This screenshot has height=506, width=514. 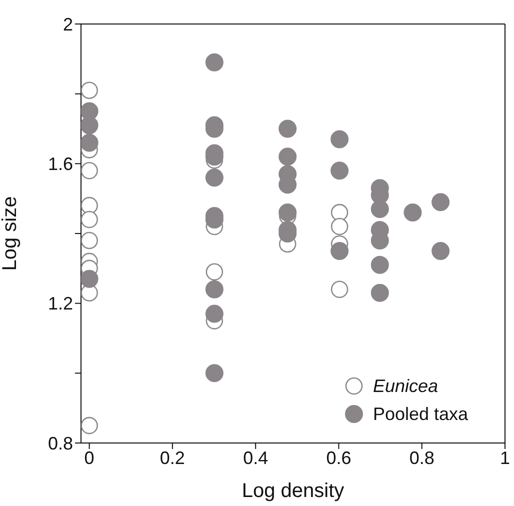 What do you see at coordinates (420, 414) in the screenshot?
I see `legend-label: Pooled taxa` at bounding box center [420, 414].